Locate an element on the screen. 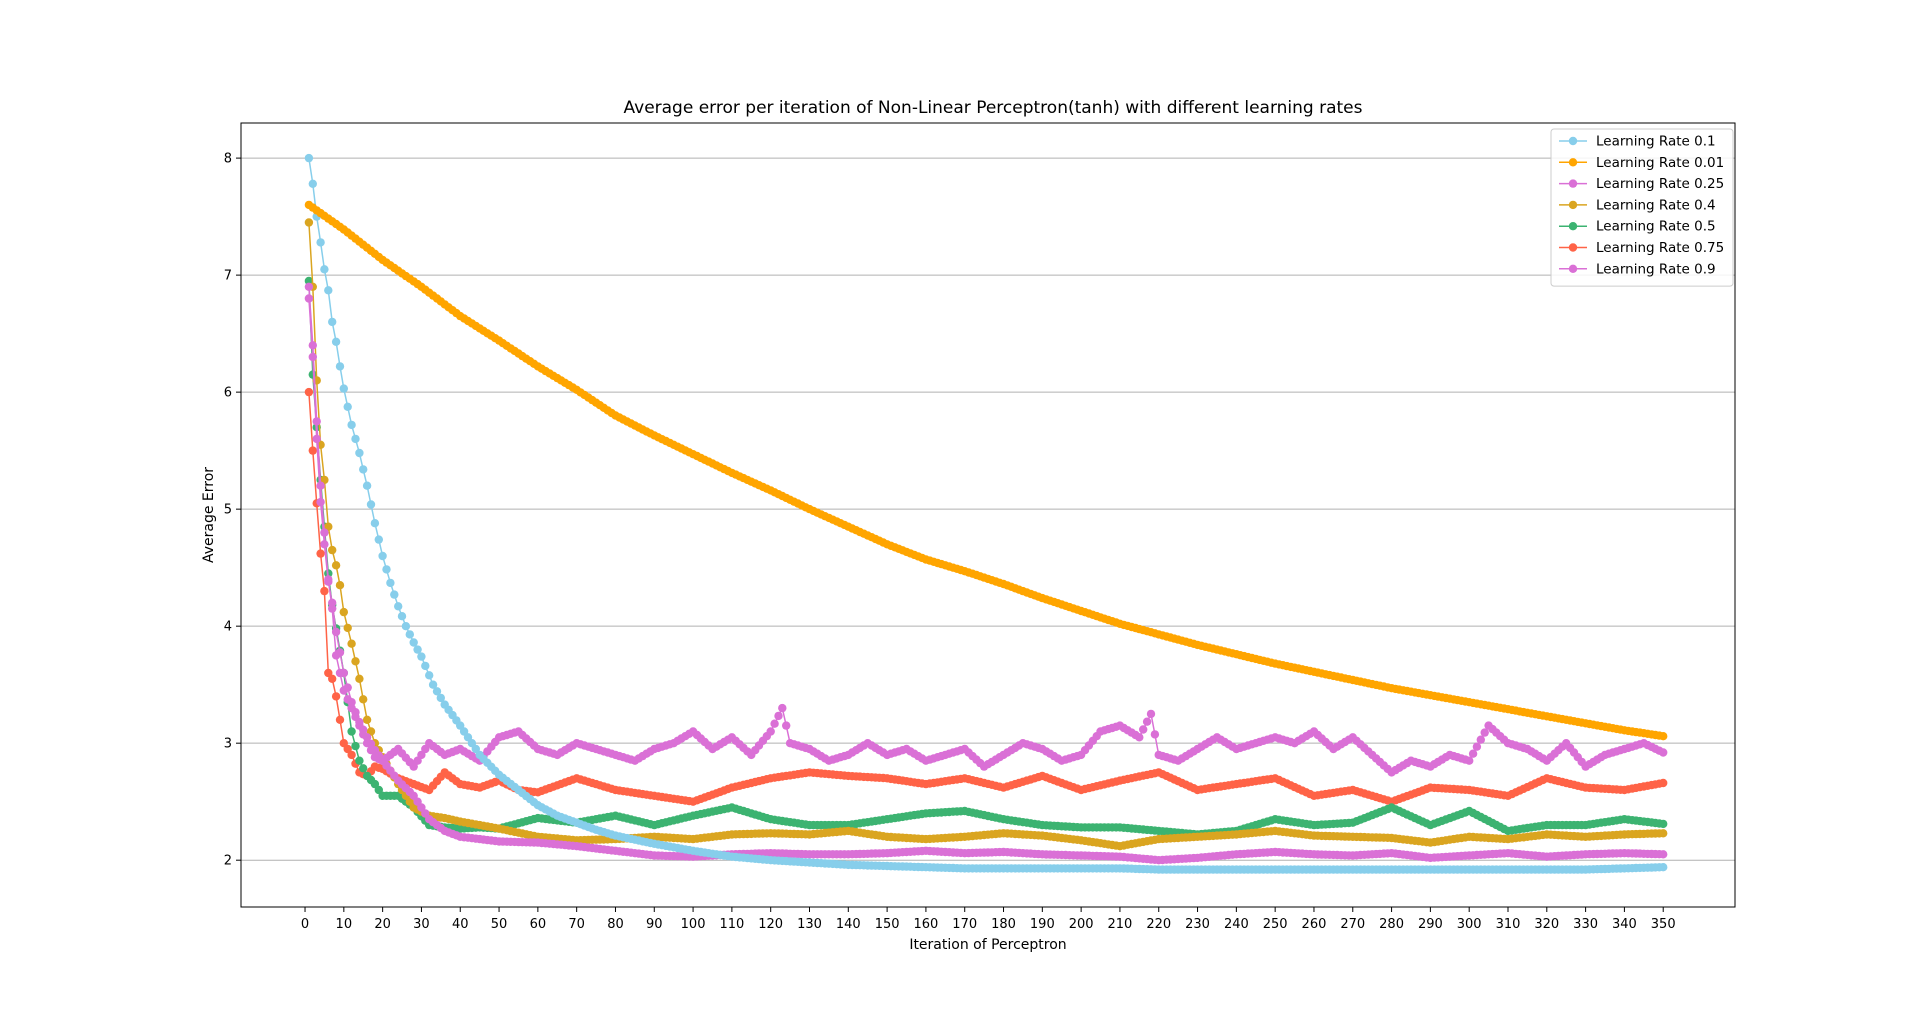  legend-label: Learning Rate 0.9 is located at coordinates (1656, 269).